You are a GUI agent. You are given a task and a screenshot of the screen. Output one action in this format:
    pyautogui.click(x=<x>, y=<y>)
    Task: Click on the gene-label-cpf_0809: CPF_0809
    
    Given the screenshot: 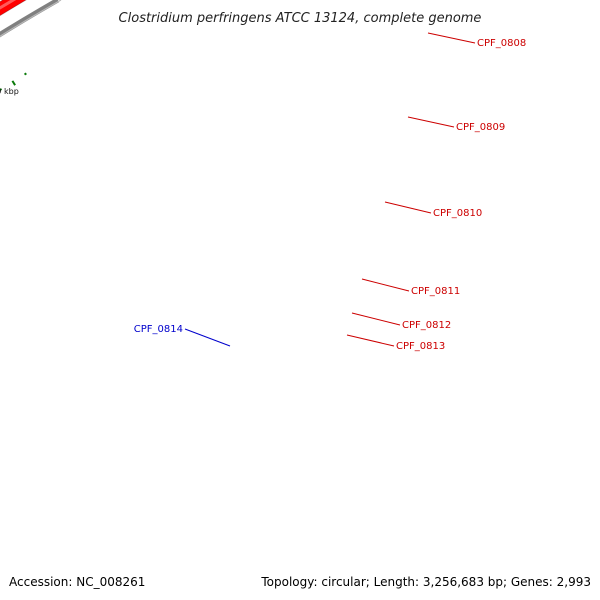 What is the action you would take?
    pyautogui.click(x=480, y=127)
    